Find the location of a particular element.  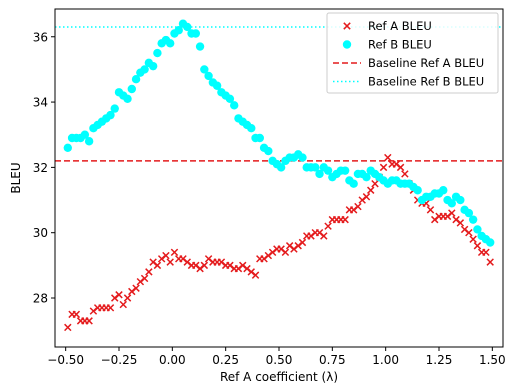

legend-label: Baseline Ref A BLEU is located at coordinates (426, 63).